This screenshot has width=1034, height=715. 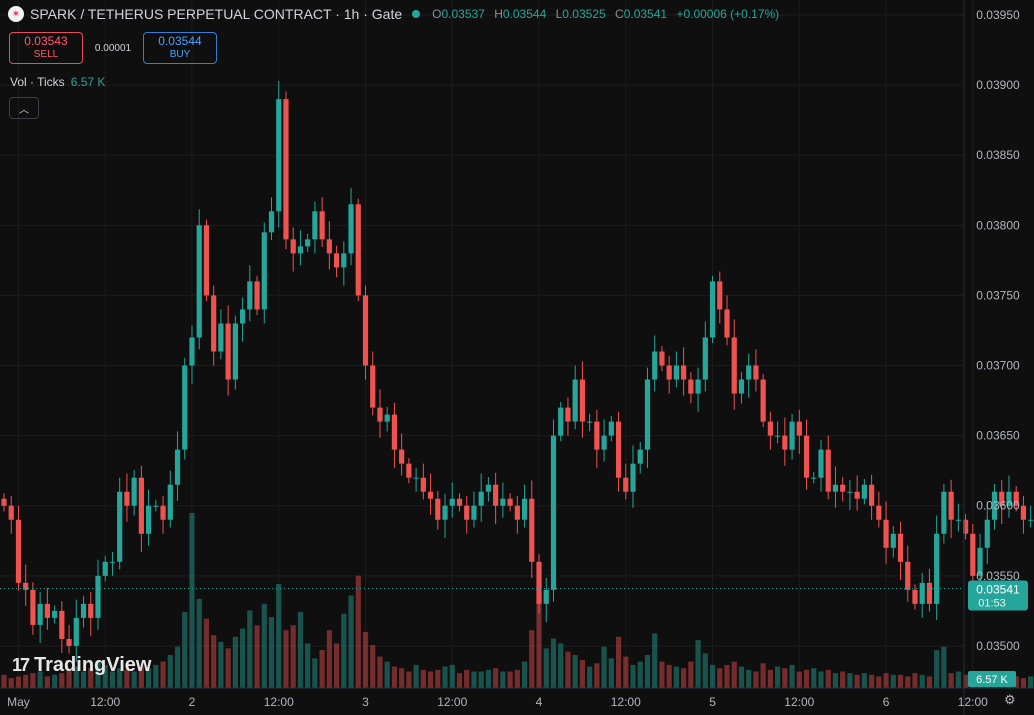 I want to click on buy-button: 0.03544 BUY, so click(x=180, y=48).